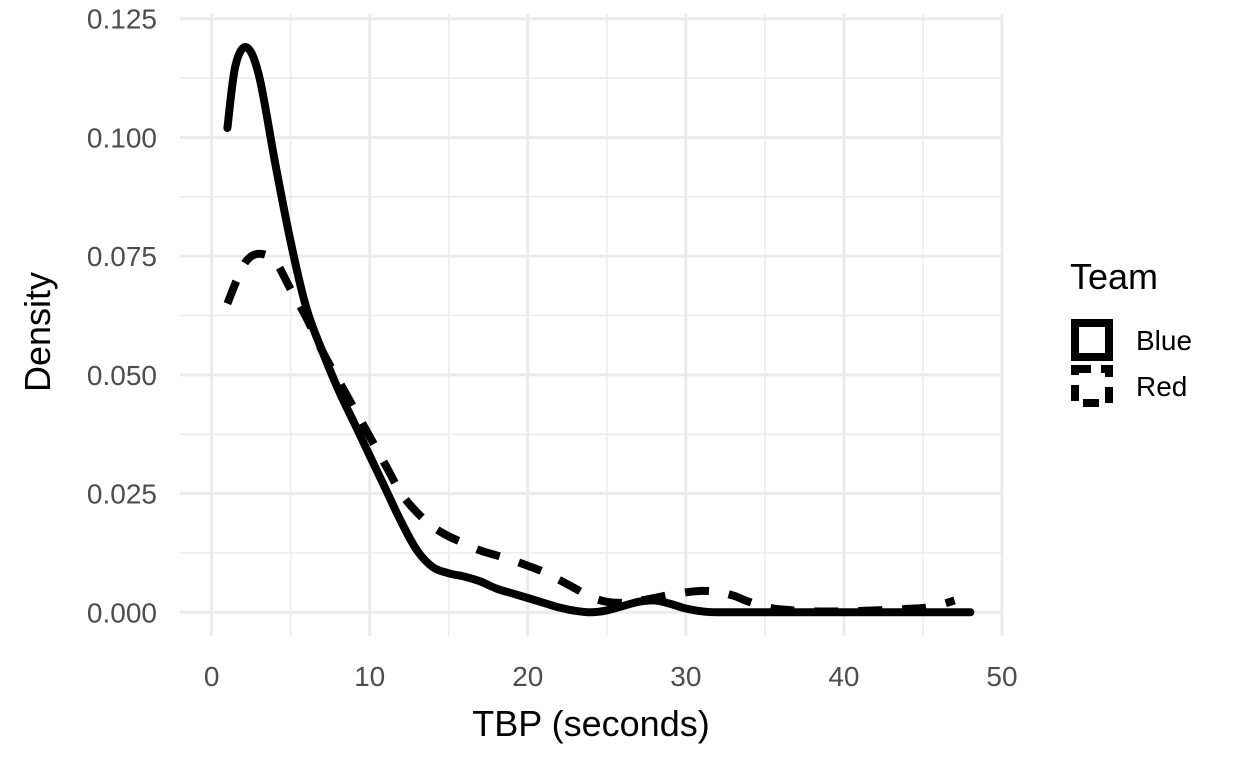 Image resolution: width=1248 pixels, height=768 pixels. What do you see at coordinates (590, 723) in the screenshot?
I see `x-axis-title: TBP (seconds)` at bounding box center [590, 723].